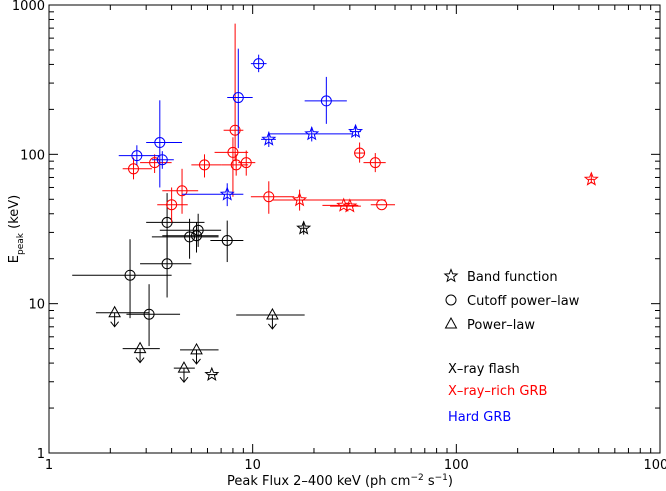 This screenshot has height=491, width=666. What do you see at coordinates (416, 478) in the screenshot?
I see `x-axis-title-exp1: −2` at bounding box center [416, 478].